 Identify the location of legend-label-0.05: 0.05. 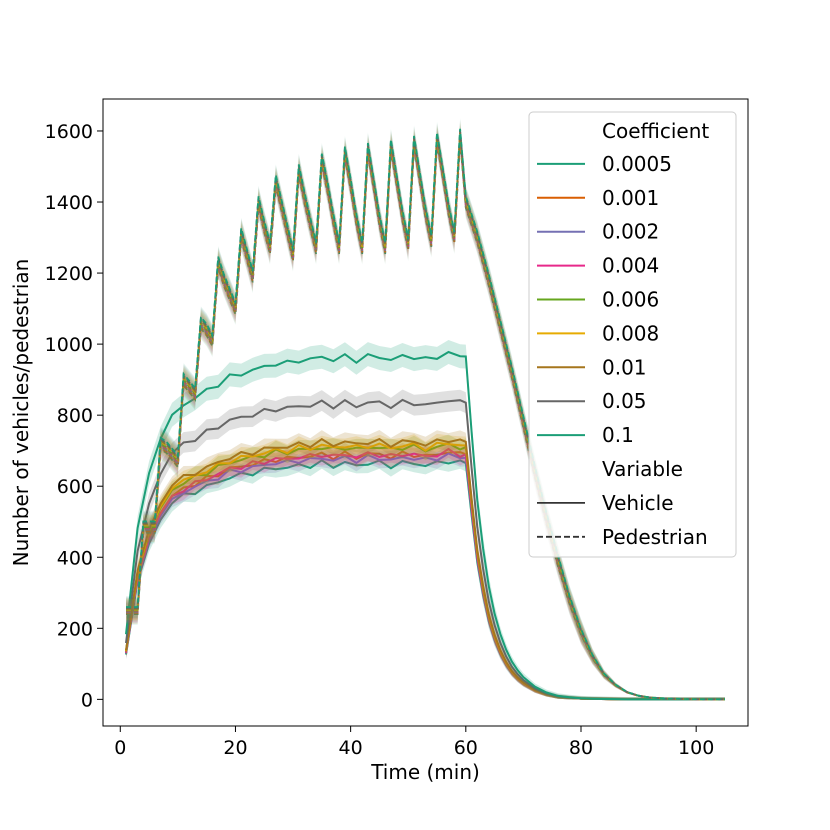
(624, 401).